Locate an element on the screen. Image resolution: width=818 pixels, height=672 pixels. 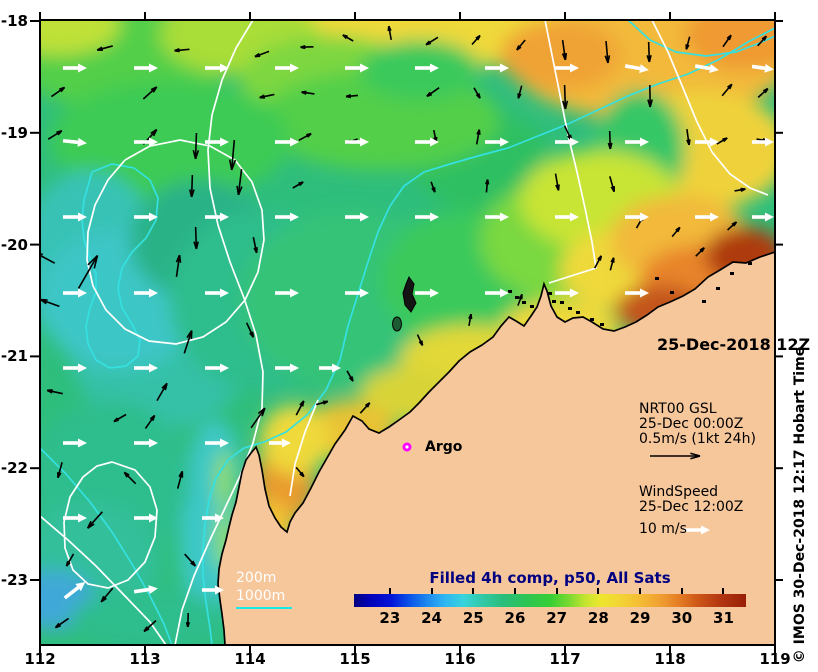
current-legend-scale: 0.5m/s (1kt 24h) is located at coordinates (697, 439).